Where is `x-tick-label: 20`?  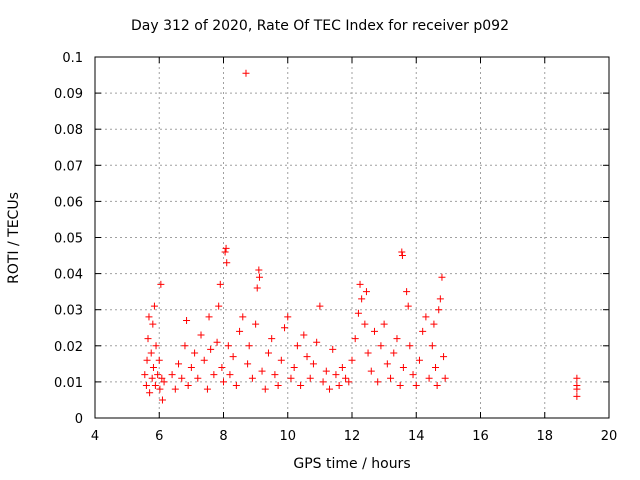 x-tick-label: 20 is located at coordinates (609, 436).